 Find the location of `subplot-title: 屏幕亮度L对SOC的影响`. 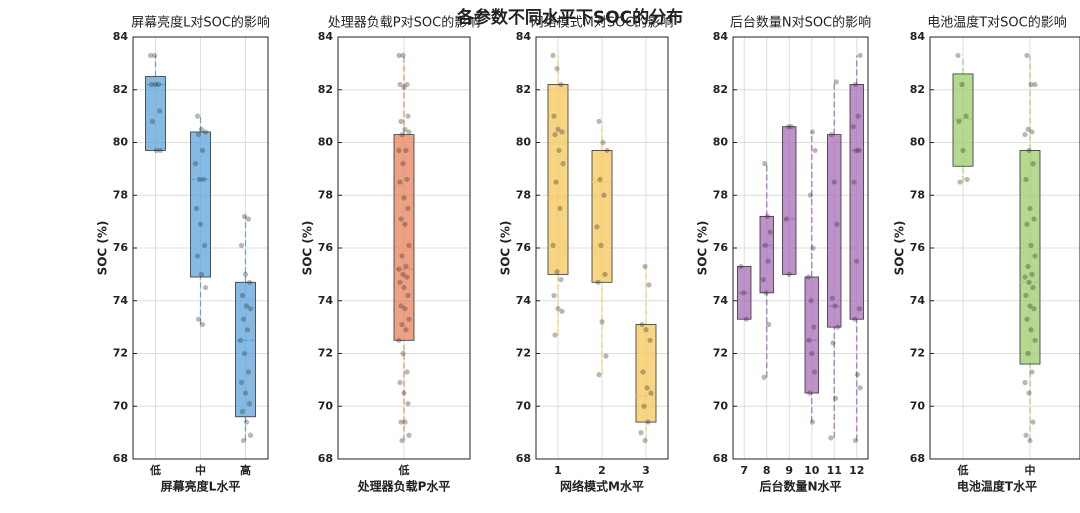

subplot-title: 屏幕亮度L对SOC的影响 is located at coordinates (200, 23).